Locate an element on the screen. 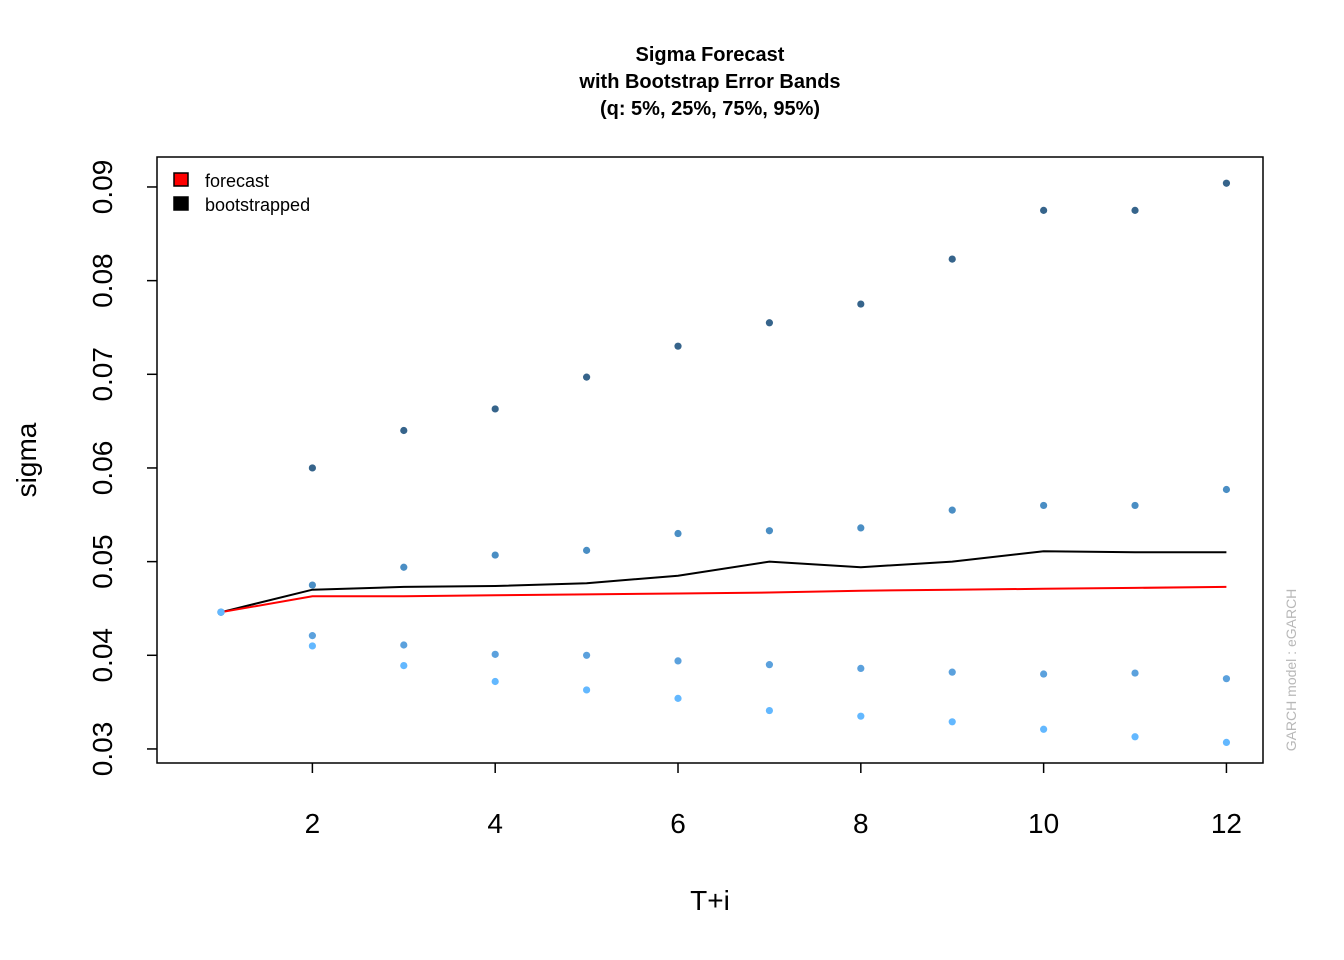 This screenshot has width=1344, height=960. y-tick-label-0.09: 0.09 is located at coordinates (102, 187).